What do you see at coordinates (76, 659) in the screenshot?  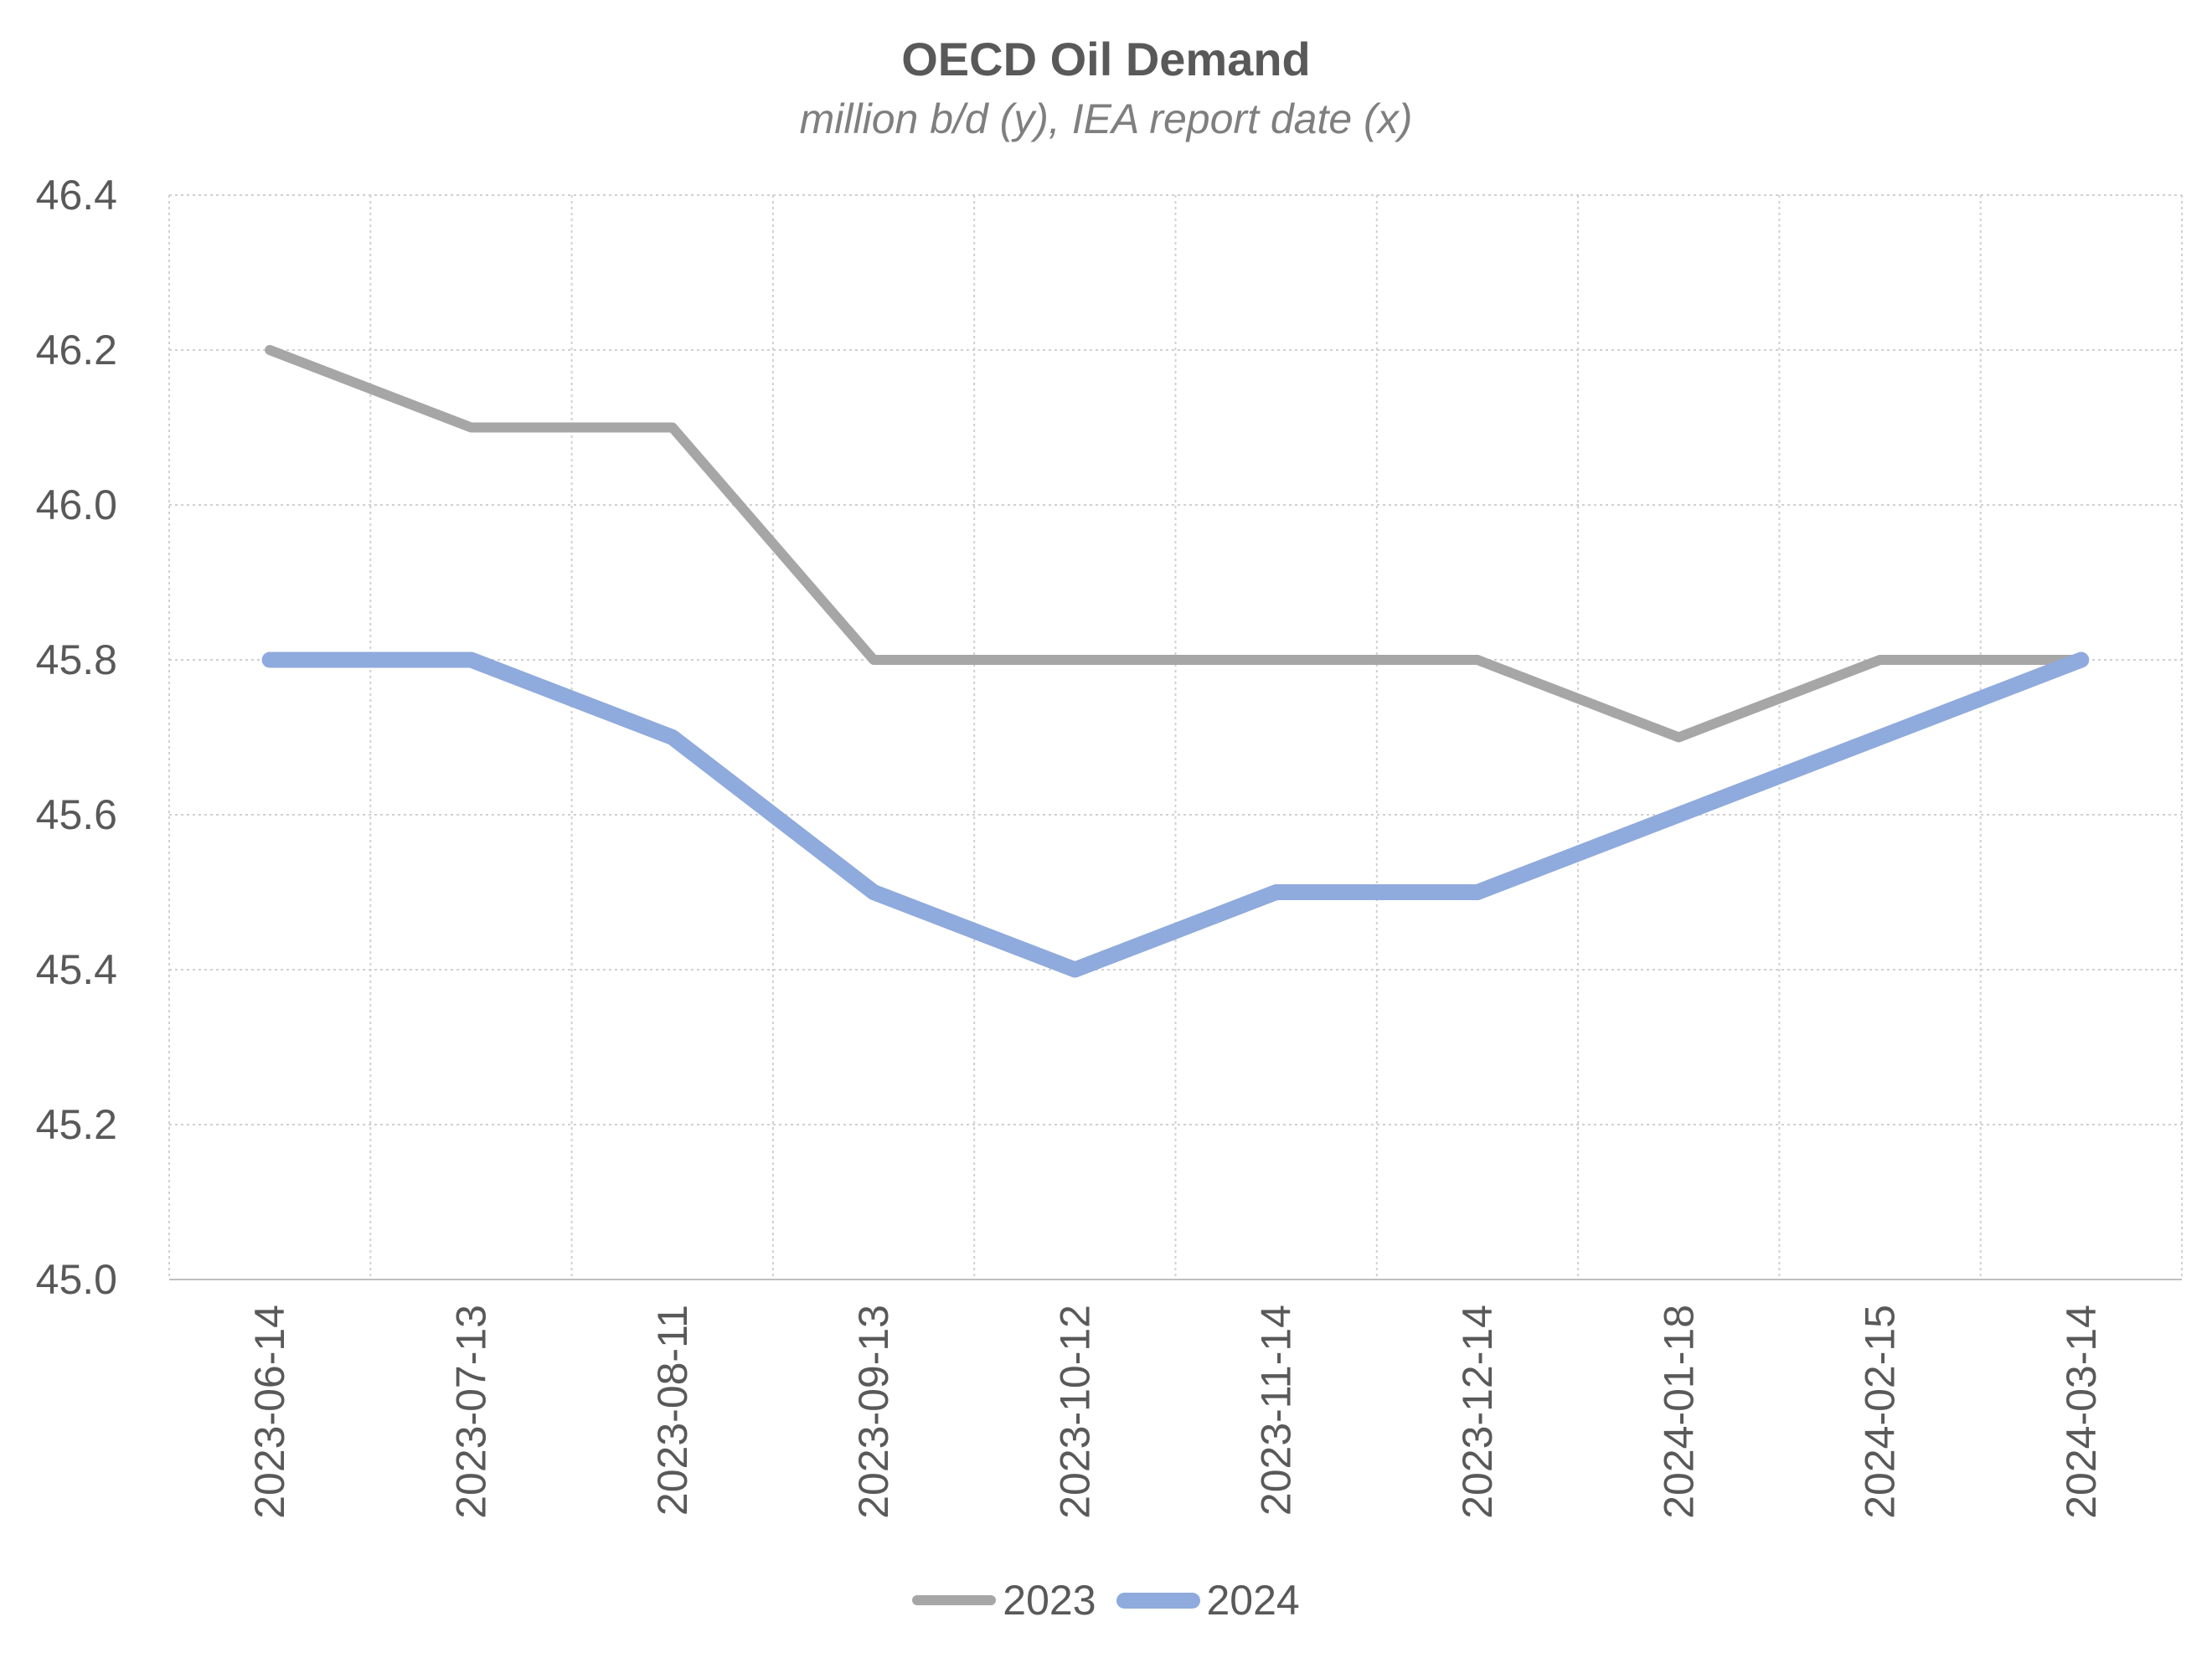 I see `y-tick-label: 45.8` at bounding box center [76, 659].